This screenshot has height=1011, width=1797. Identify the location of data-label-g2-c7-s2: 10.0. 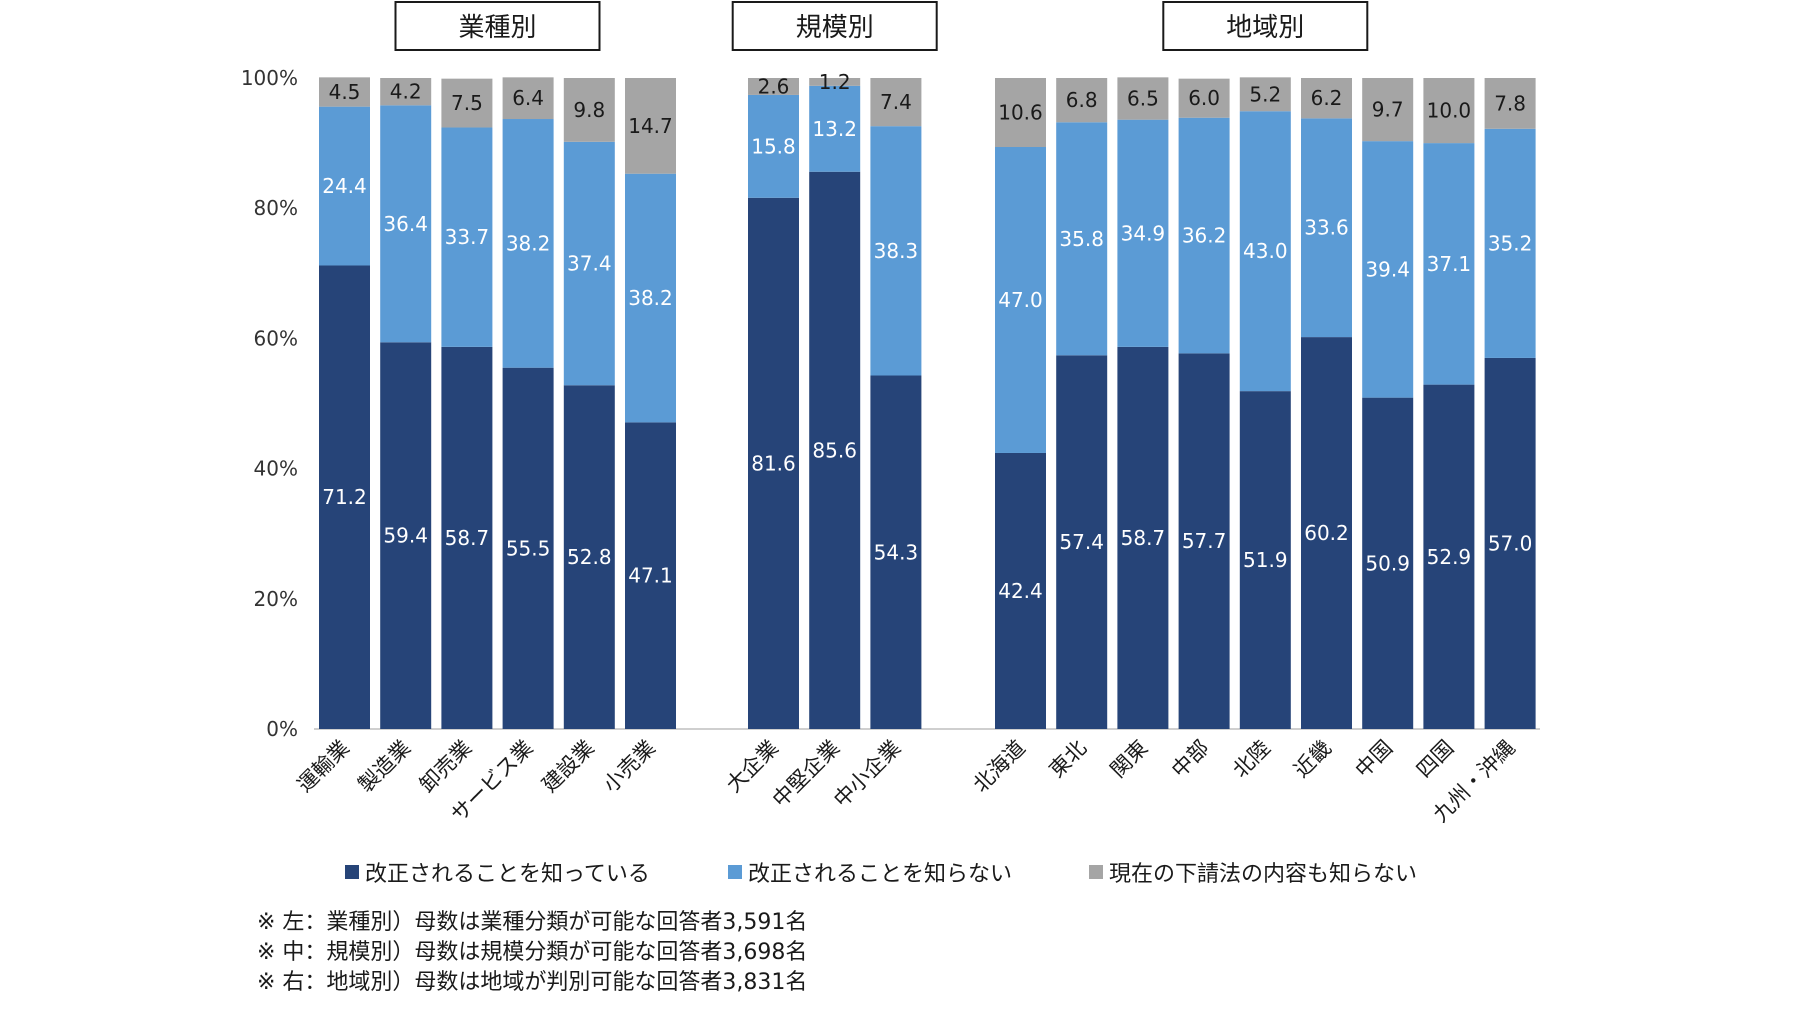
(1449, 111).